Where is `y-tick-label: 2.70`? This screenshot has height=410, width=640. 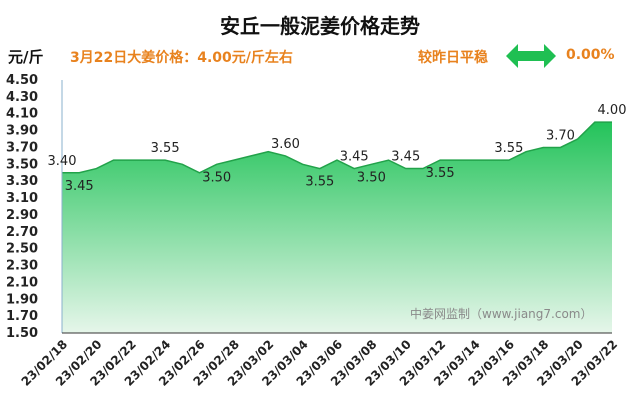
y-tick-label: 2.70 is located at coordinates (22, 232).